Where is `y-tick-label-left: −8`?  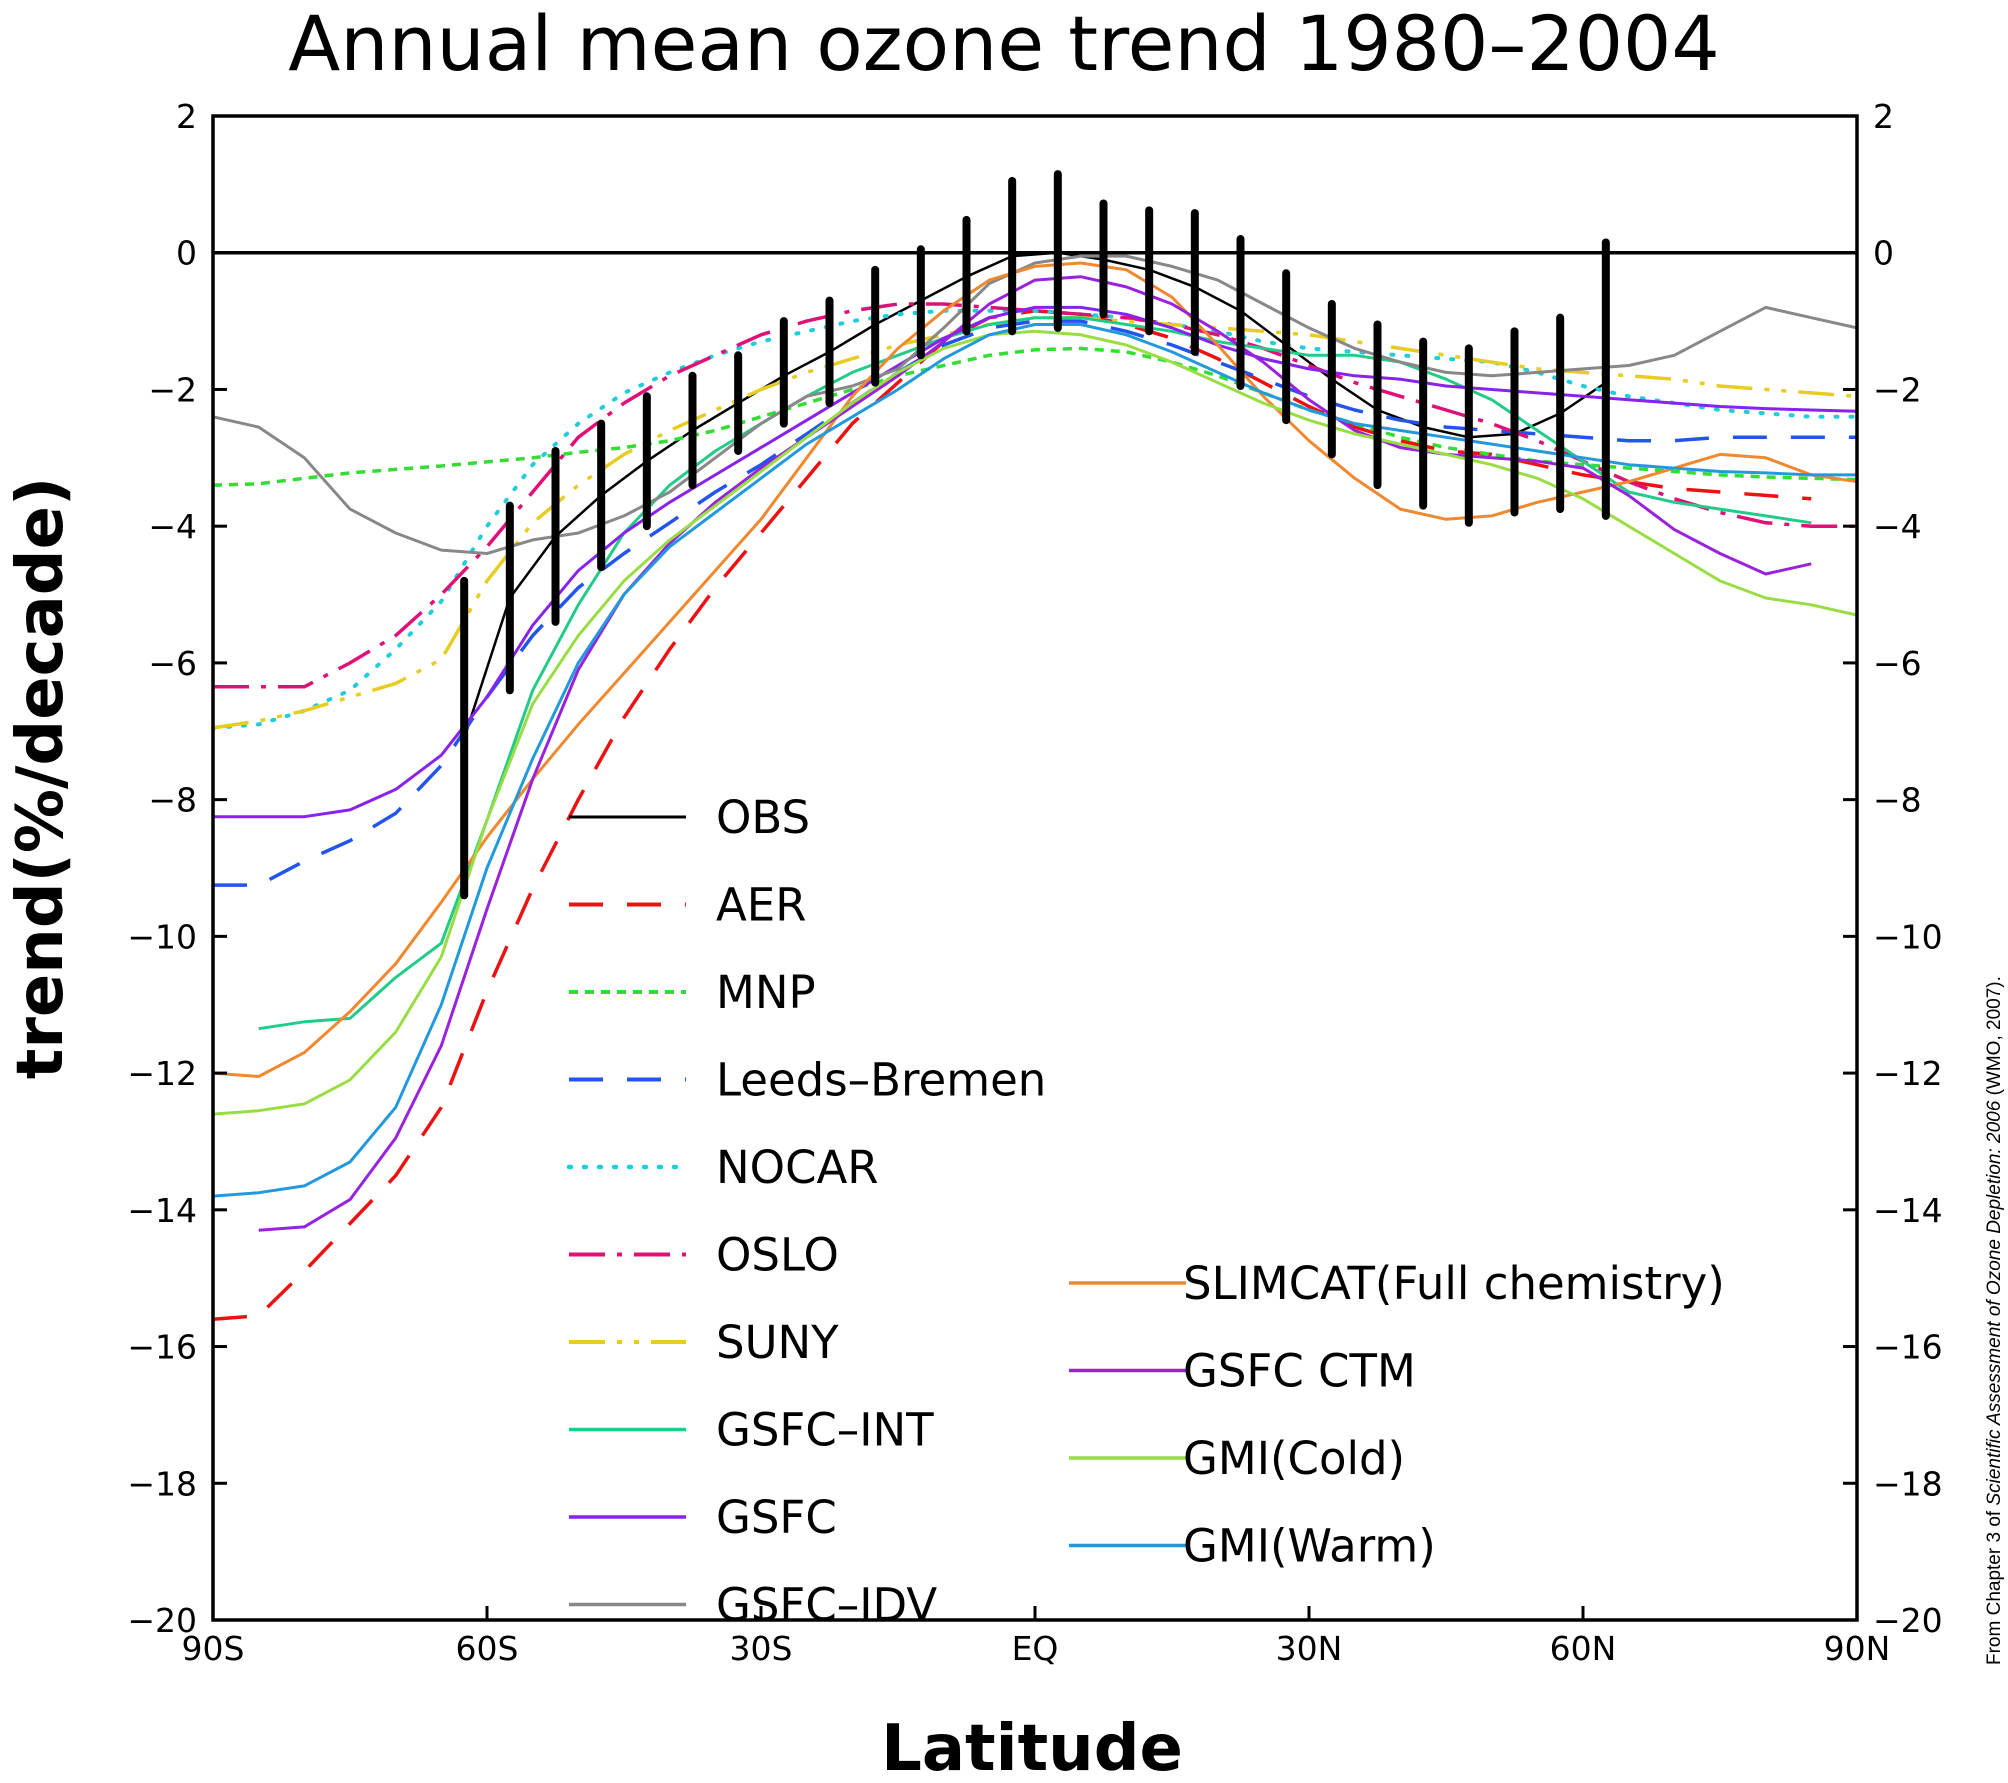 y-tick-label-left: −8 is located at coordinates (172, 800).